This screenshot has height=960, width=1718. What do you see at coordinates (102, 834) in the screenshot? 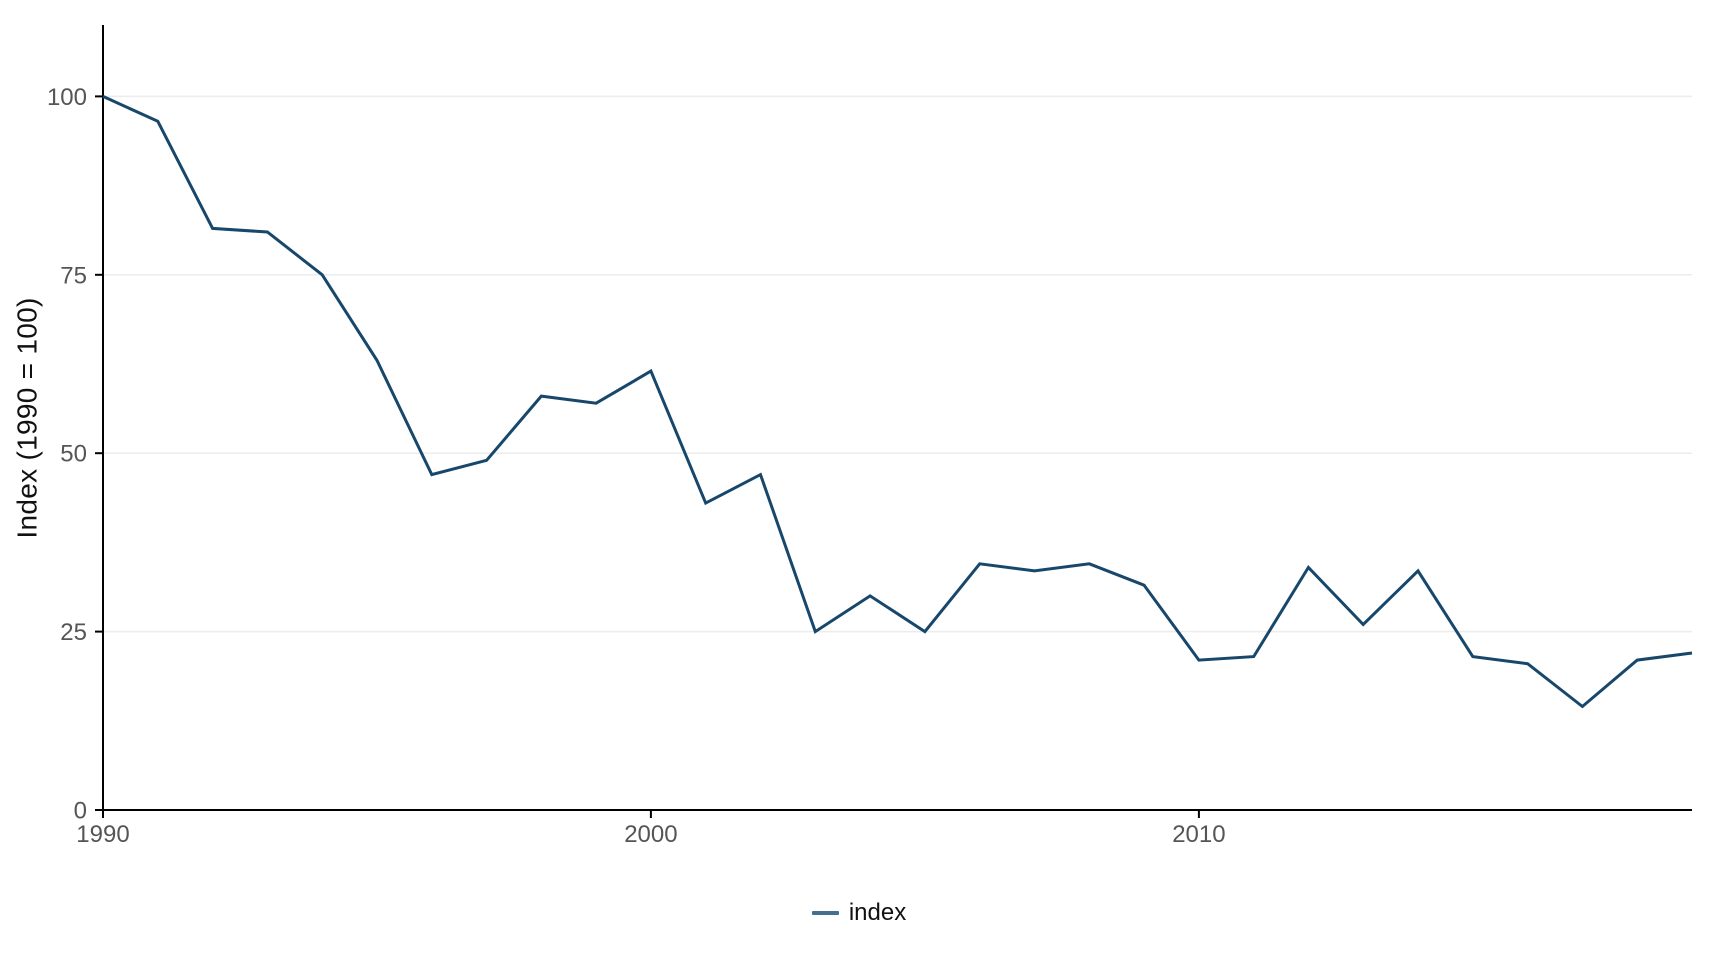
I see `x-tick-label-1990: 1990` at bounding box center [102, 834].